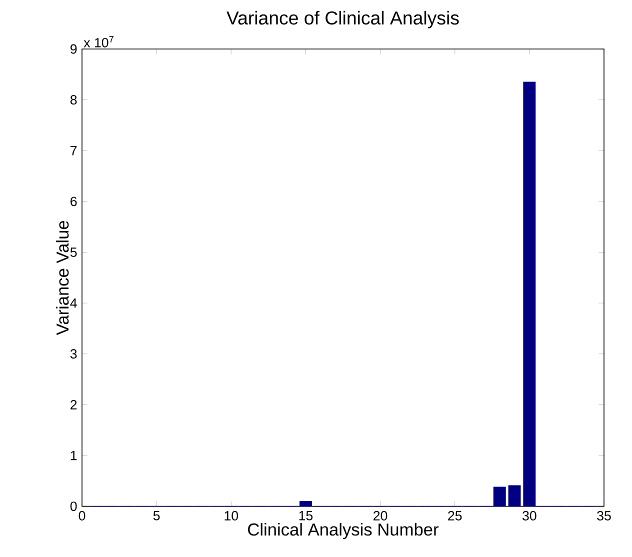 The width and height of the screenshot is (632, 557). I want to click on x-tick-label: 15, so click(306, 515).